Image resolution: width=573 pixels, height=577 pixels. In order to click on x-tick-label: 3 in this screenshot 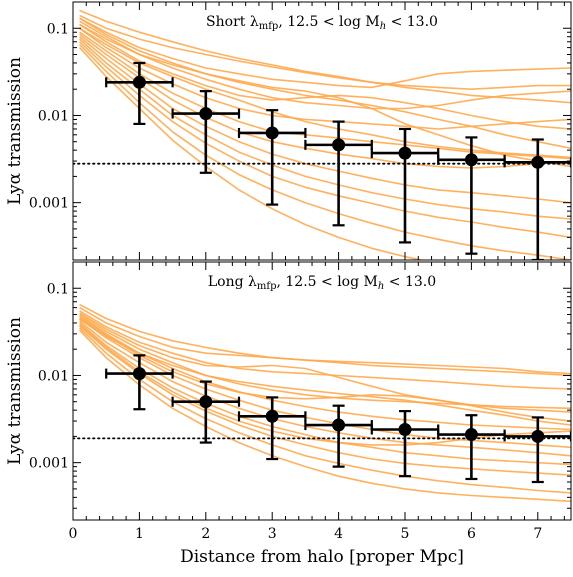, I will do `click(272, 534)`.